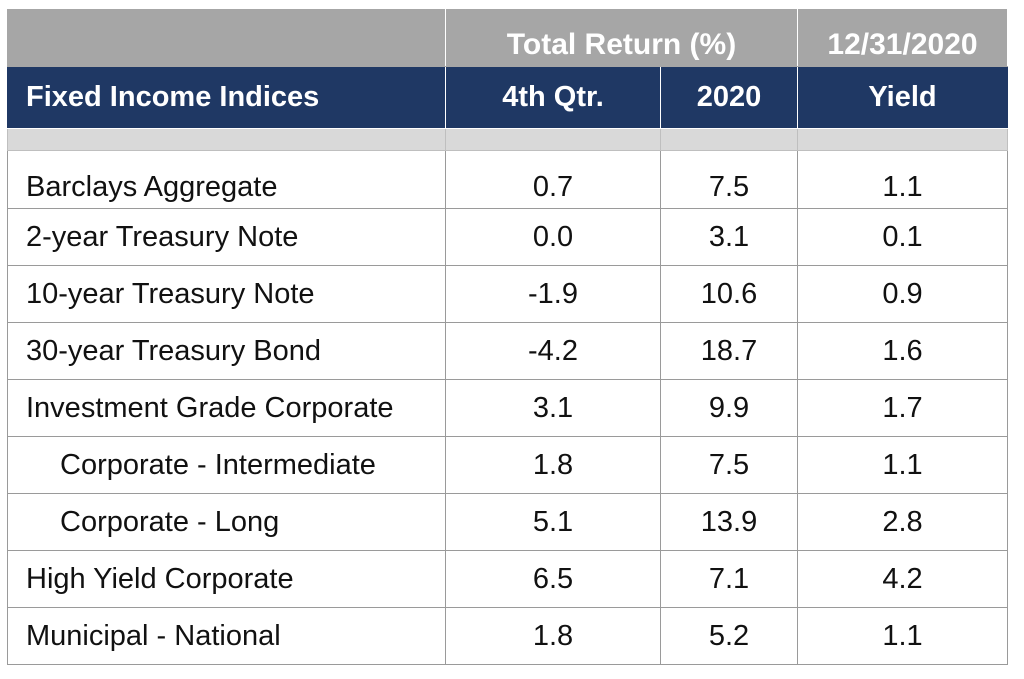 The image size is (1024, 679). Describe the element at coordinates (902, 351) in the screenshot. I see `yield-value: 1.6` at that location.